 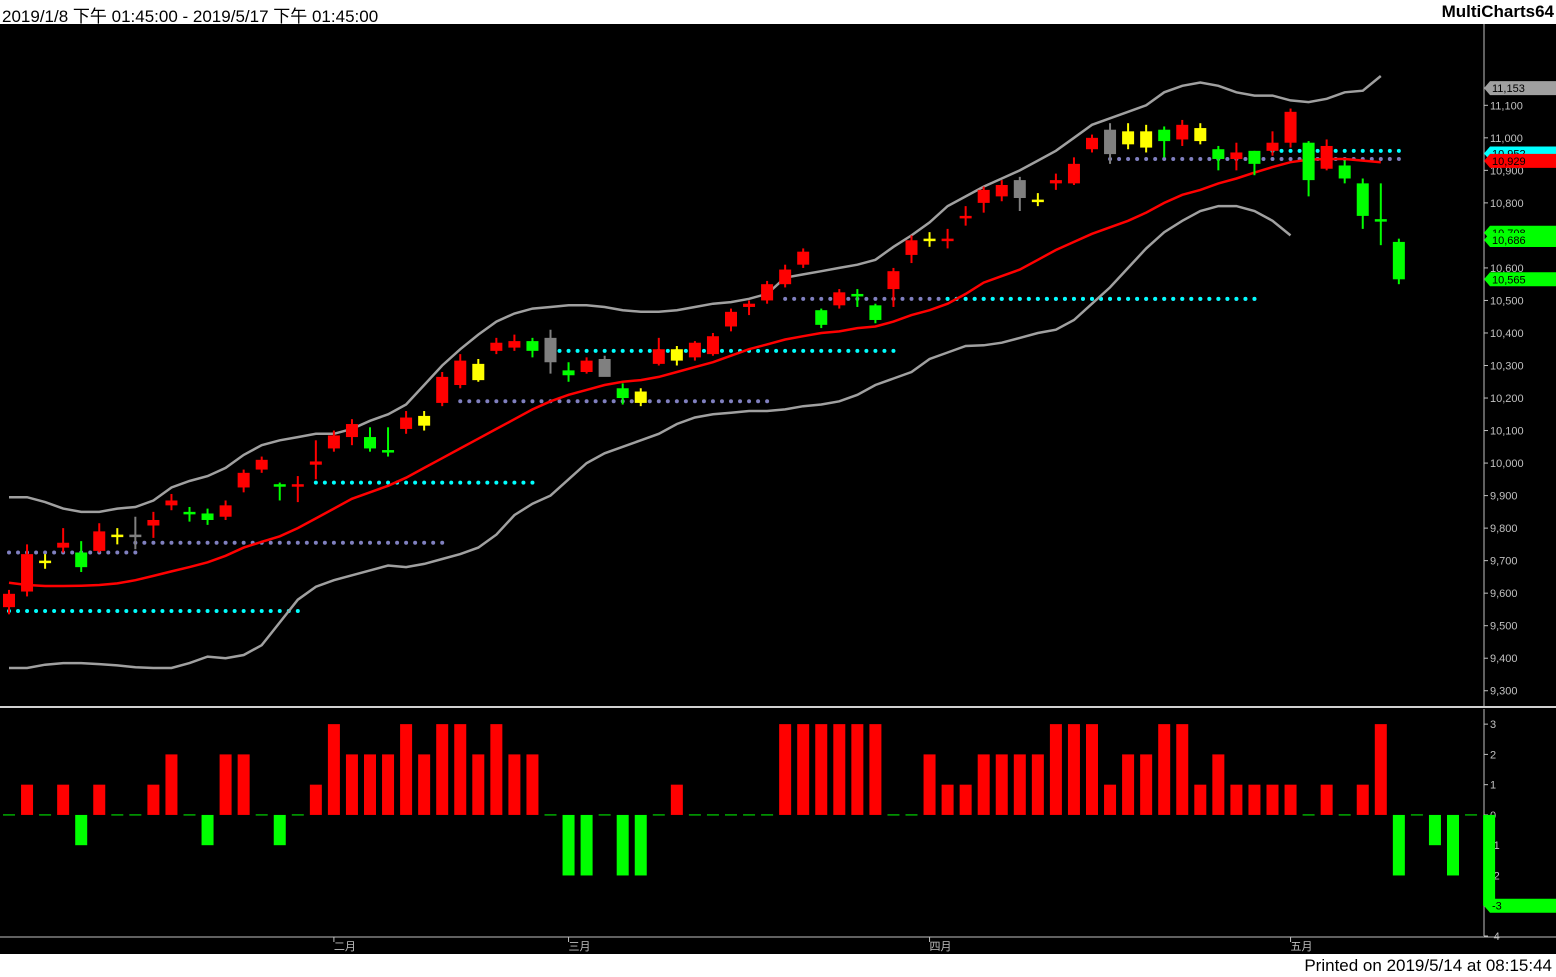 I want to click on price-value-tag-label: 10,565, so click(x=1509, y=280).